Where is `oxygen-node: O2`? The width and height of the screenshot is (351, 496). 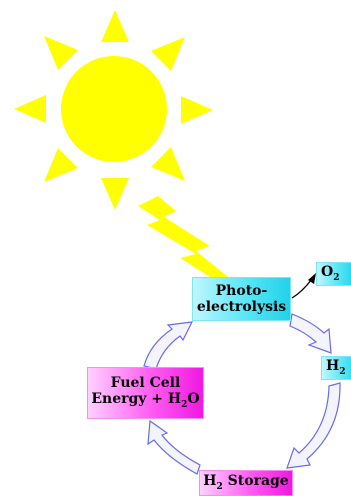
oxygen-node: O2 is located at coordinates (333, 274).